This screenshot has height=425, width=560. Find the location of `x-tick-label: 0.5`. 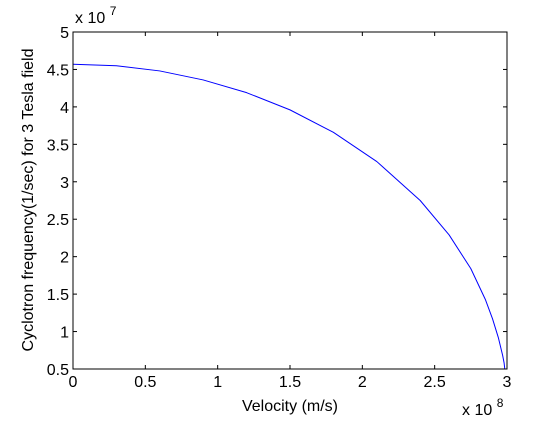

x-tick-label: 0.5 is located at coordinates (145, 382).